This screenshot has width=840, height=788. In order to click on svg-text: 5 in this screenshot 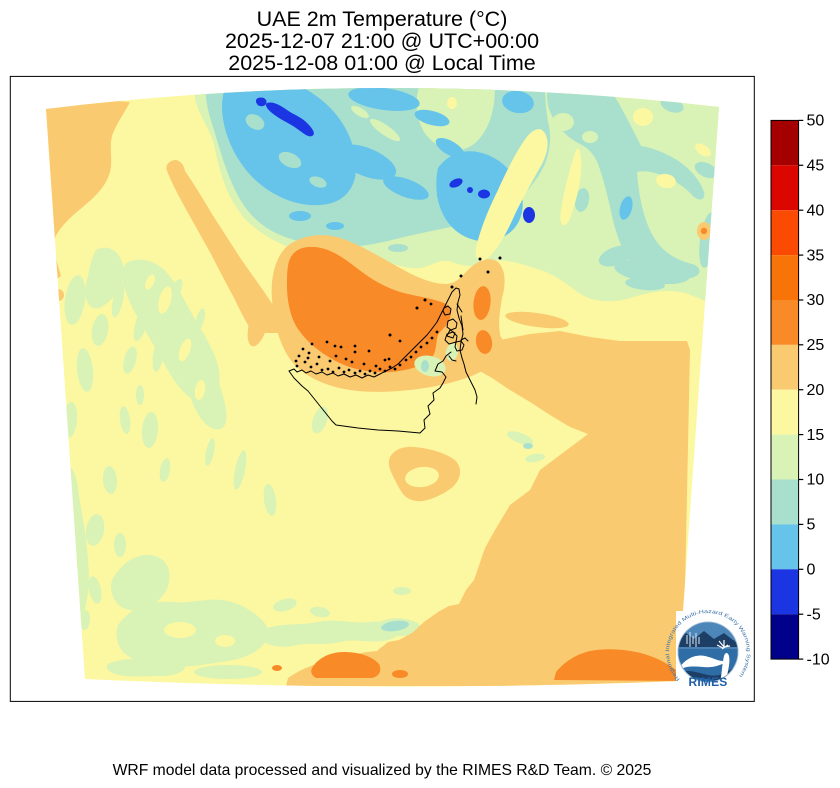, I will do `click(811, 525)`.